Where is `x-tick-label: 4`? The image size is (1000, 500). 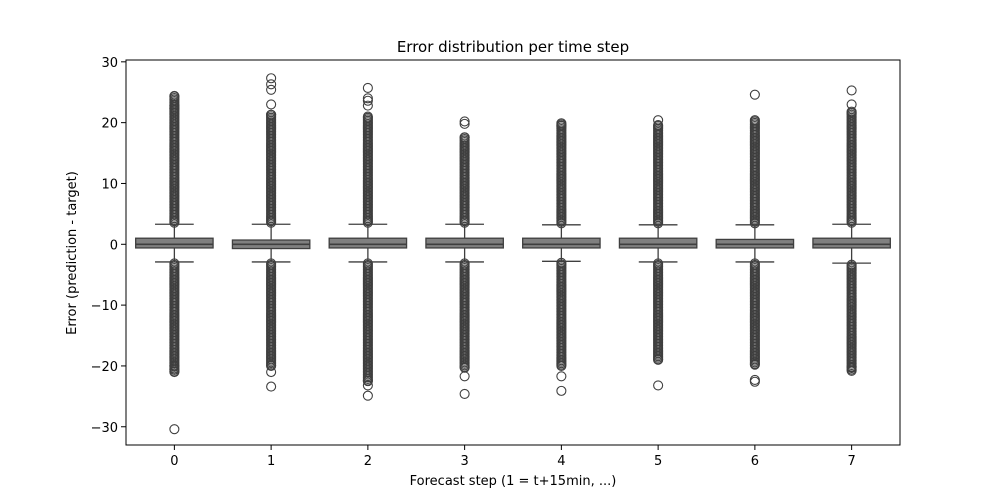
x-tick-label: 4 is located at coordinates (561, 461).